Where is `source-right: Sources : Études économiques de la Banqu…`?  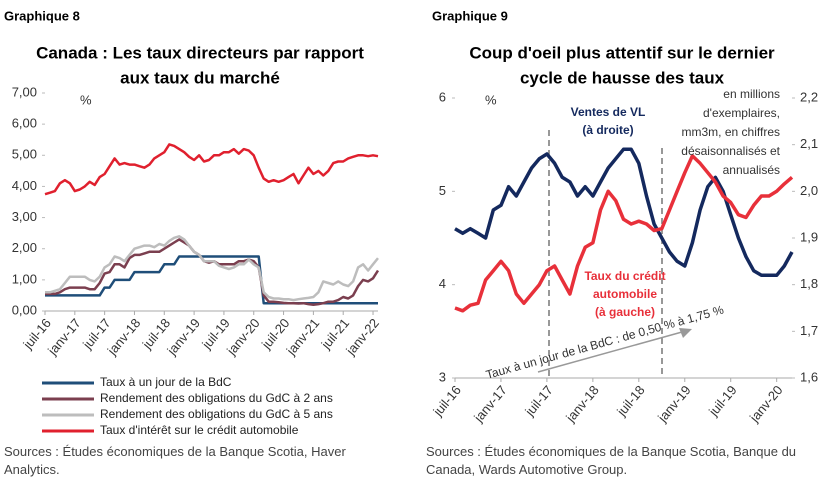 source-right: Sources : Études économiques de la Banqu… is located at coordinates (611, 460).